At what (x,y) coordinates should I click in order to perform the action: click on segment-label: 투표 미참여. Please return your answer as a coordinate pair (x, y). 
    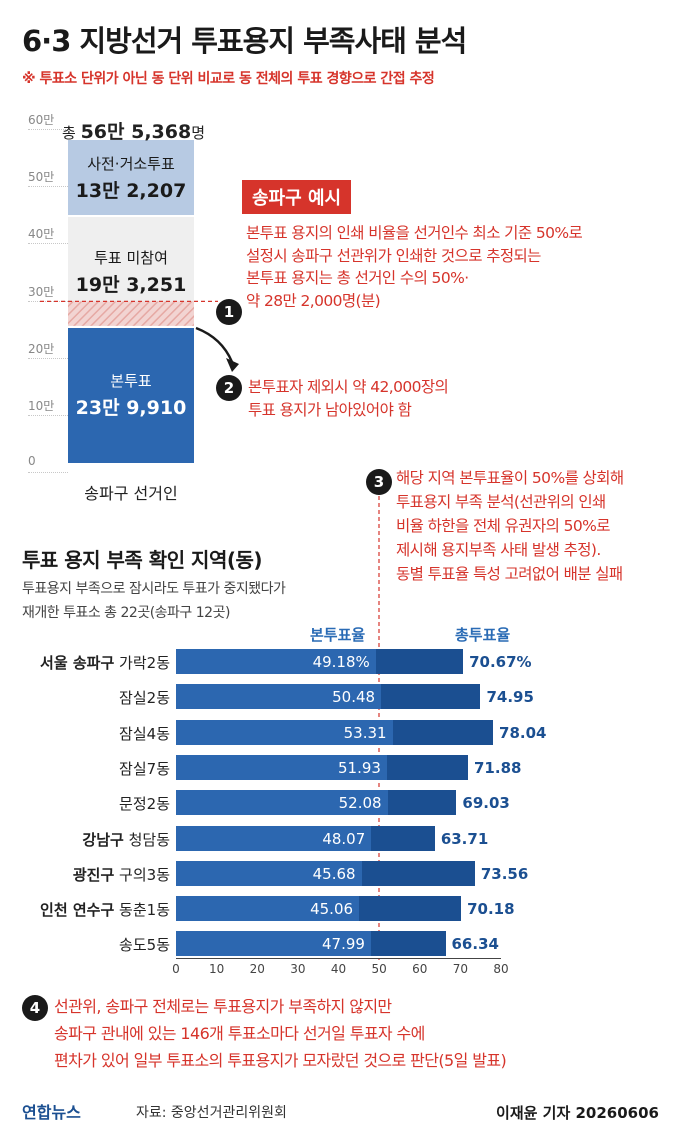
    Looking at the image, I should click on (131, 257).